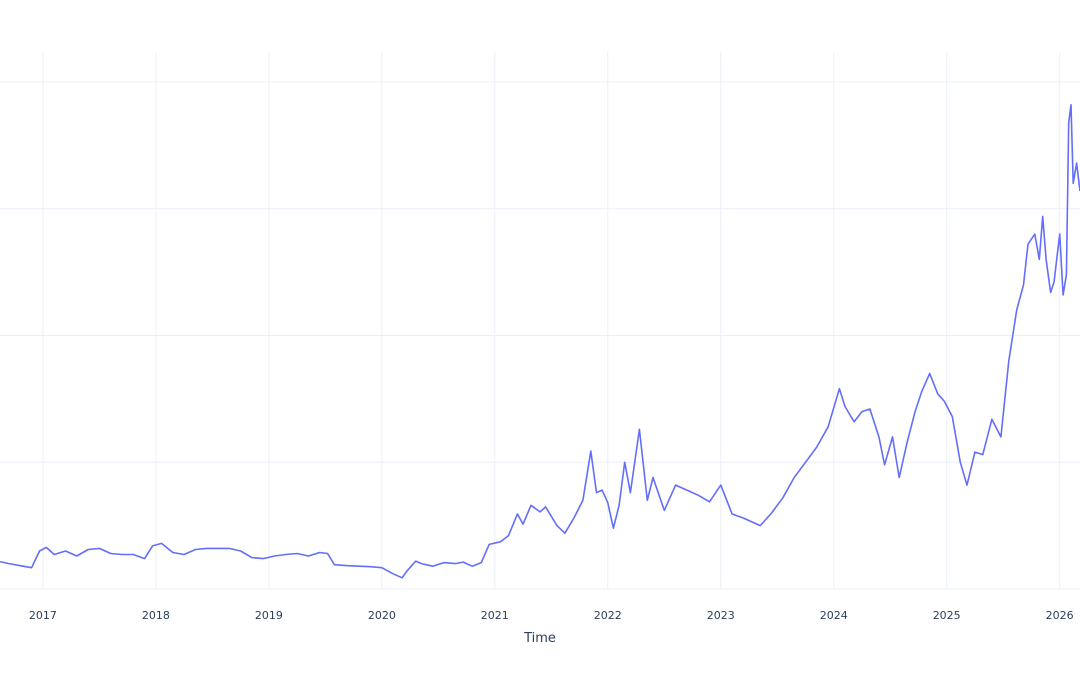  Describe the element at coordinates (1060, 615) in the screenshot. I see `x-tick-label-2026: 2026` at that location.